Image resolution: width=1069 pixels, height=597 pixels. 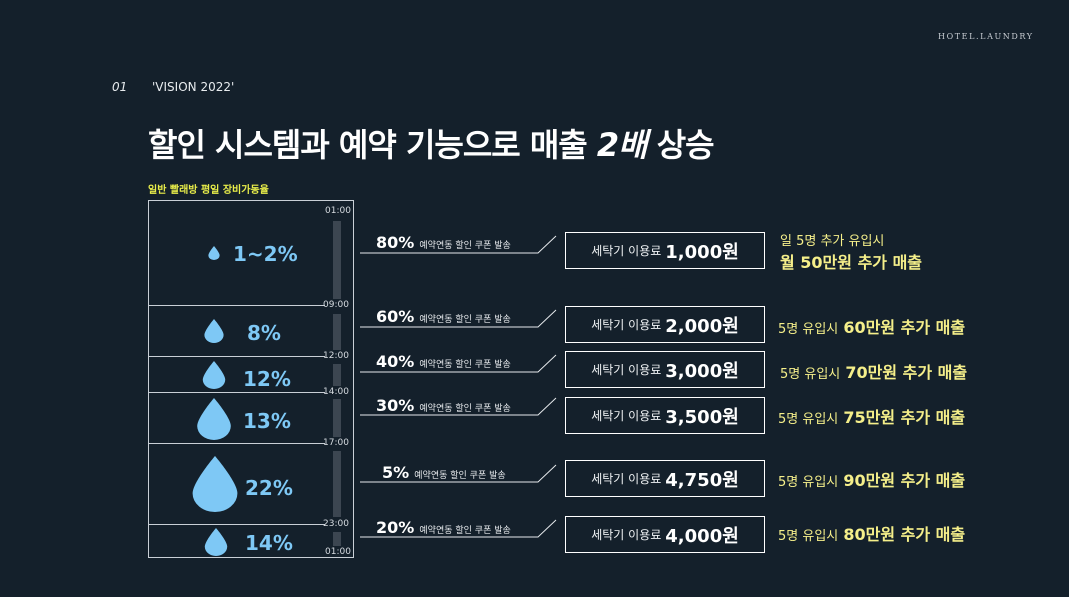 I want to click on coupon-note: 20% 예약연동 할인 쿠폰 발송, so click(x=443, y=527).